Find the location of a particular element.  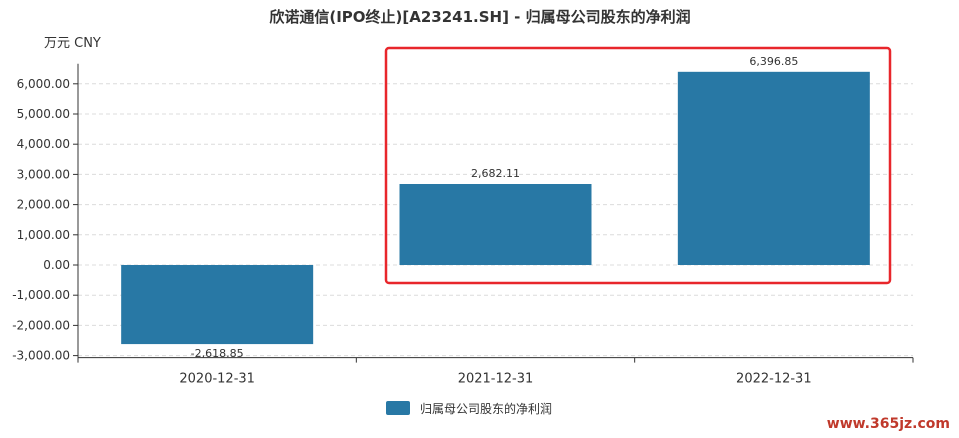

chart-title: 欣诺通信(IPO终止)[A23241.SH] - 归属母公司股东的净利润 is located at coordinates (479, 17).